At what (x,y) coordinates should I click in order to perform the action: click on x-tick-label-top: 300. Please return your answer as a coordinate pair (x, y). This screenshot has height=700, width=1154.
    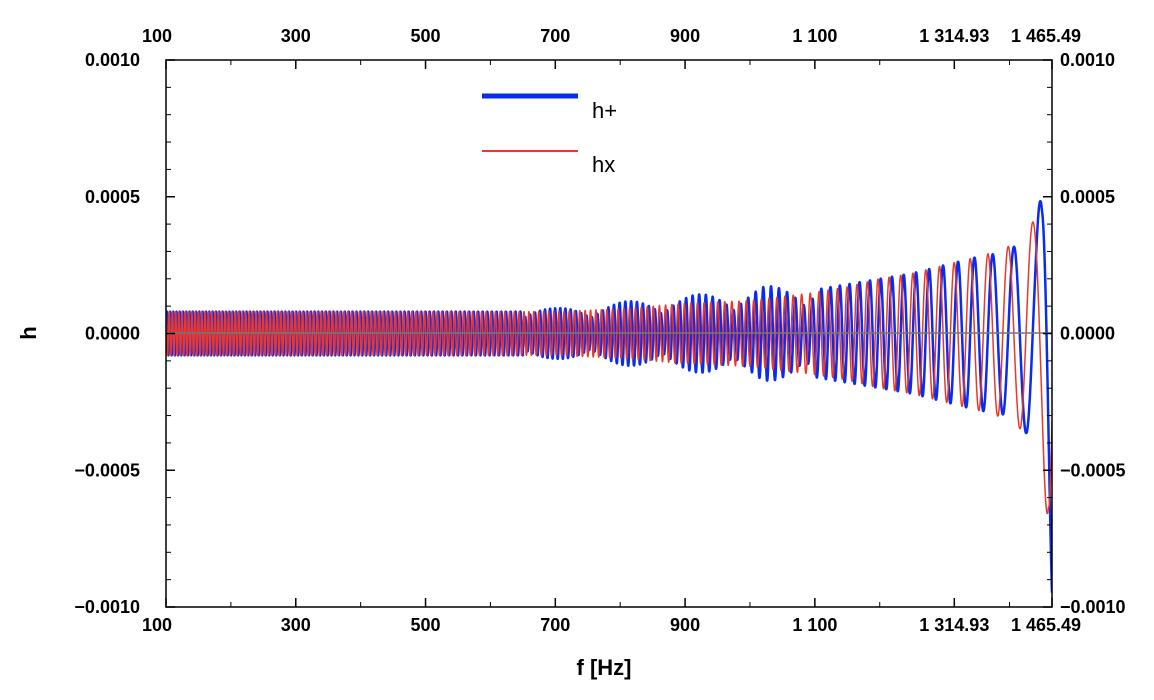
    Looking at the image, I should click on (296, 36).